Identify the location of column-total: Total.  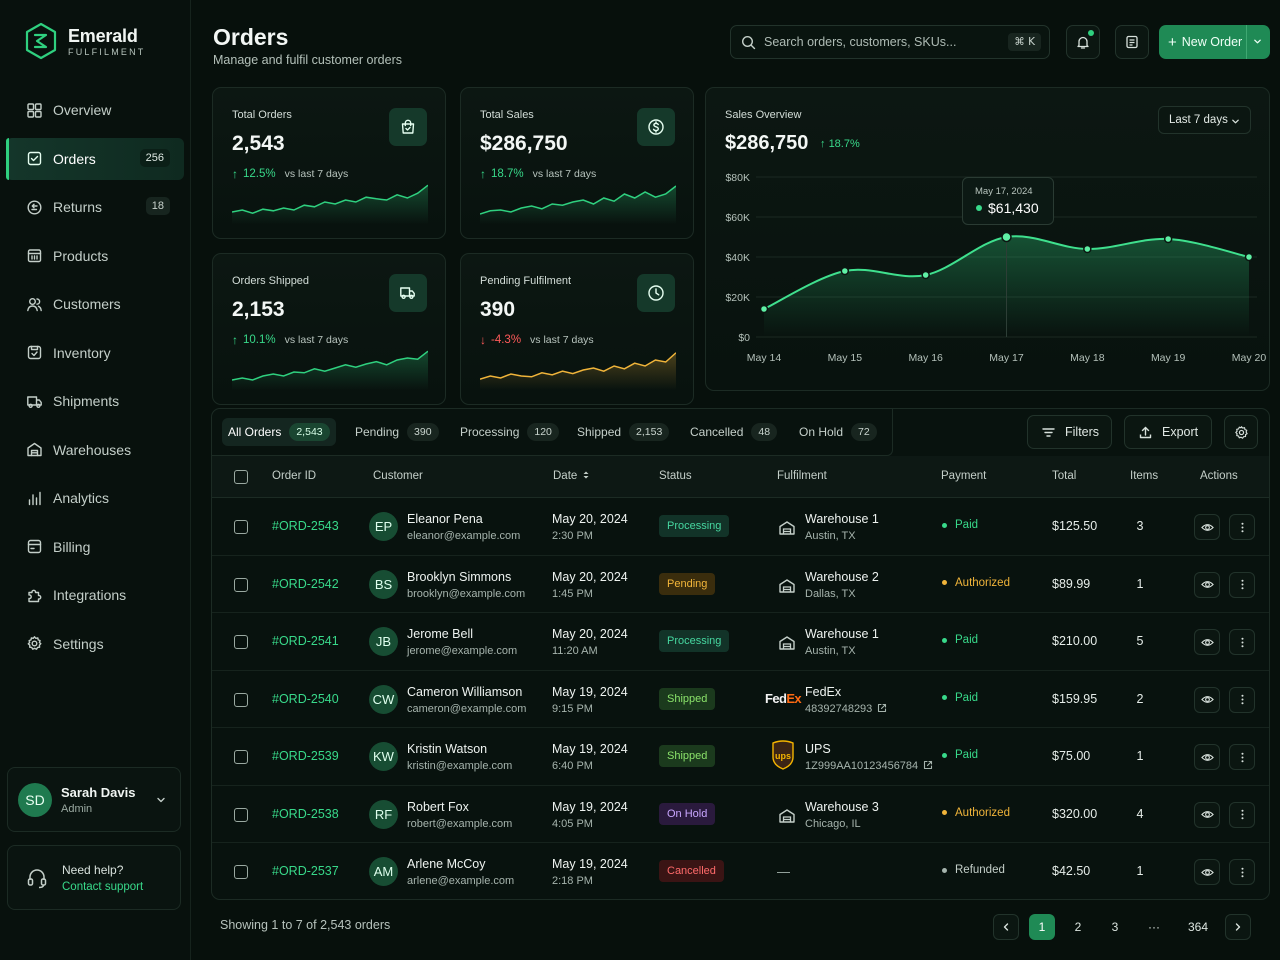
(1064, 476).